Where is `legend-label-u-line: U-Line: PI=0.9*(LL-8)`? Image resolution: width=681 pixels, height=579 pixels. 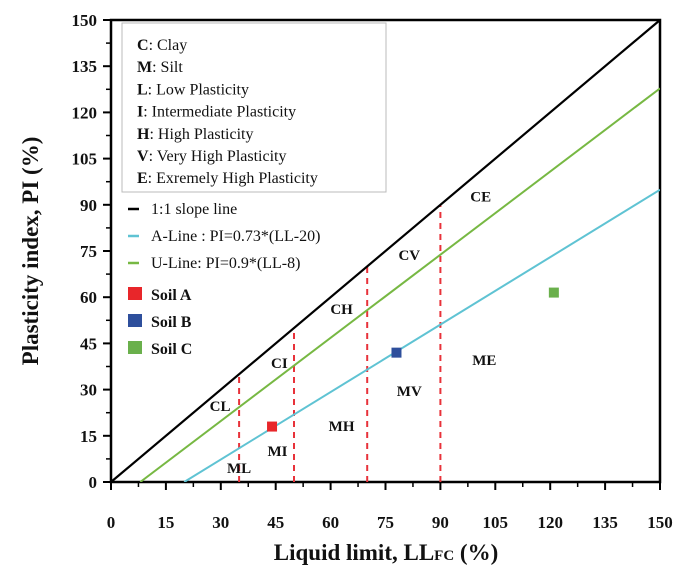
legend-label-u-line: U-Line: PI=0.9*(LL-8) is located at coordinates (225, 263).